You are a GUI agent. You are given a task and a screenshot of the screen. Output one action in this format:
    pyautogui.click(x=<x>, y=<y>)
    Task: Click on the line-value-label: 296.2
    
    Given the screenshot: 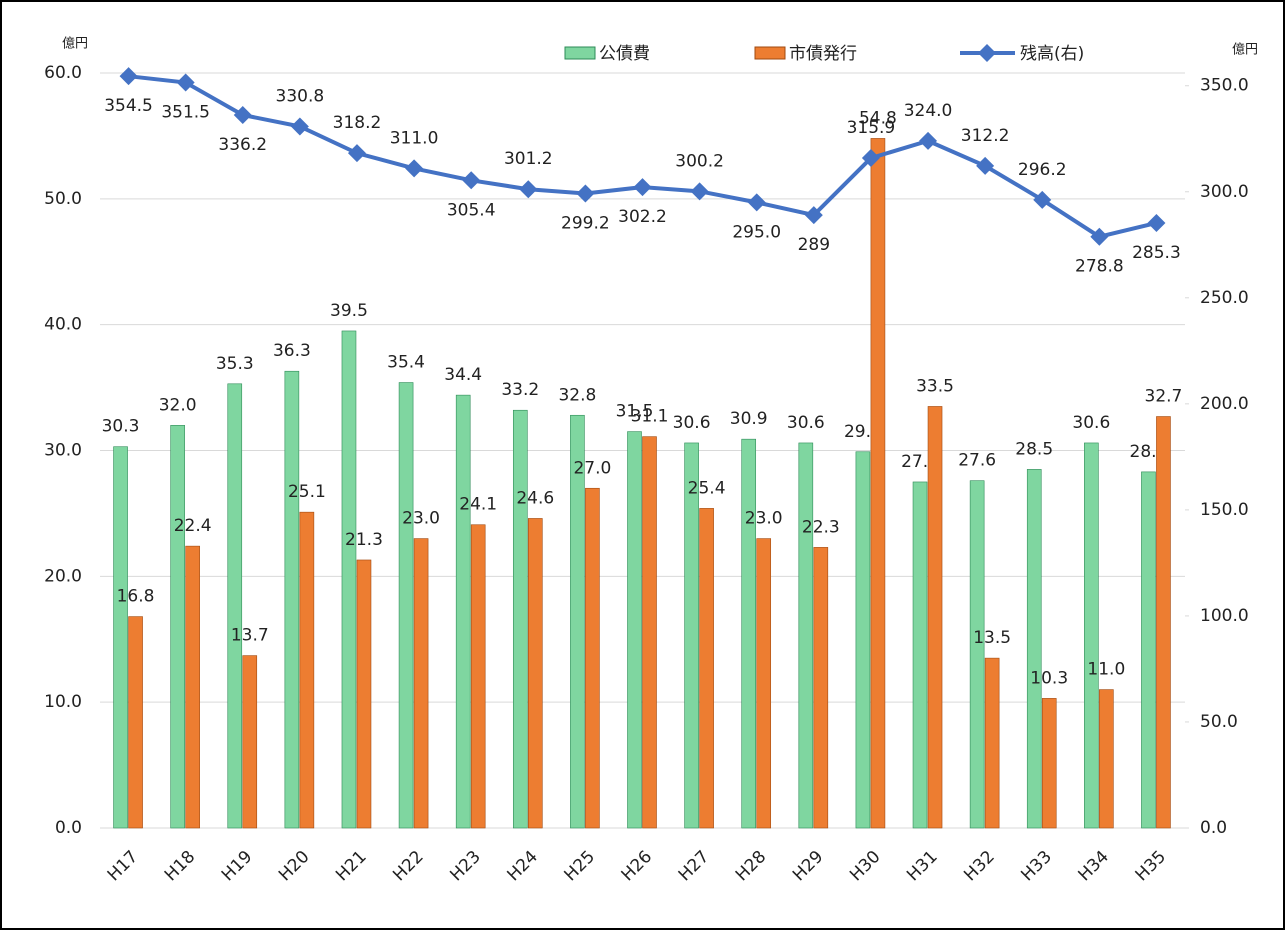 What is the action you would take?
    pyautogui.click(x=1042, y=170)
    